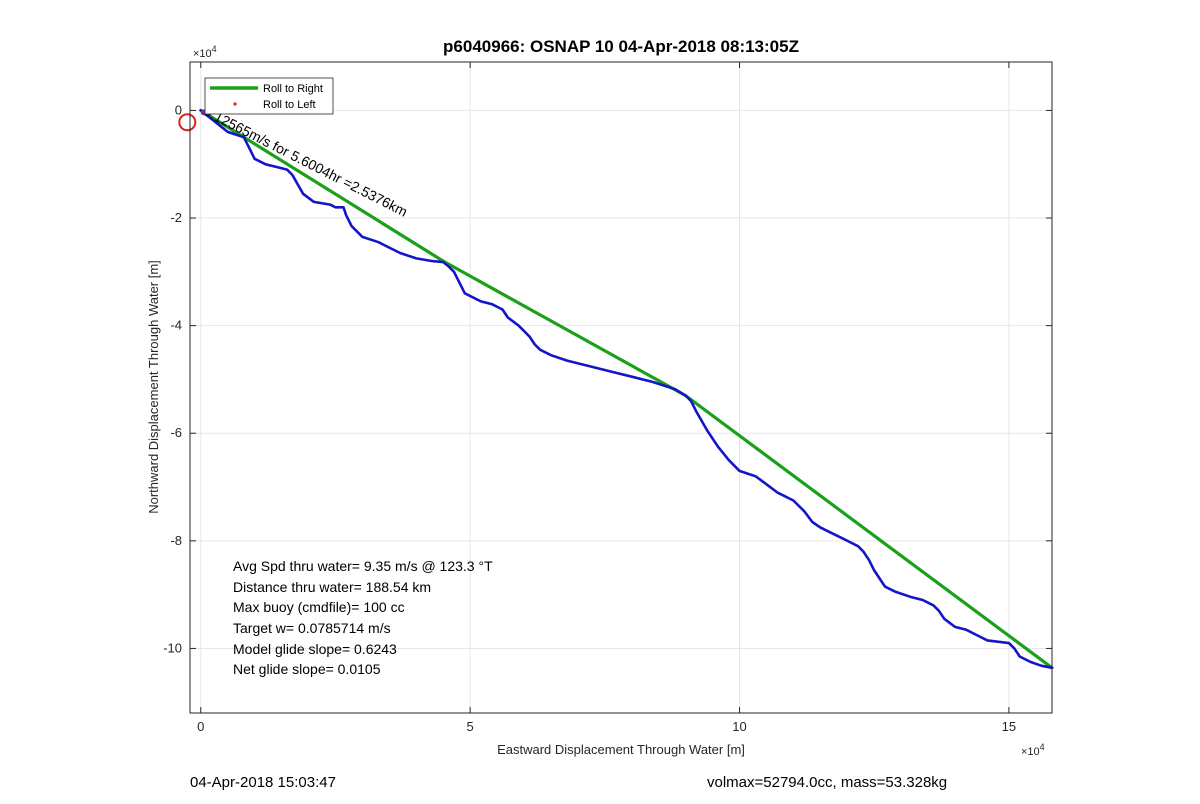 The width and height of the screenshot is (1200, 804). What do you see at coordinates (200, 726) in the screenshot?
I see `x-tick-label: 0` at bounding box center [200, 726].